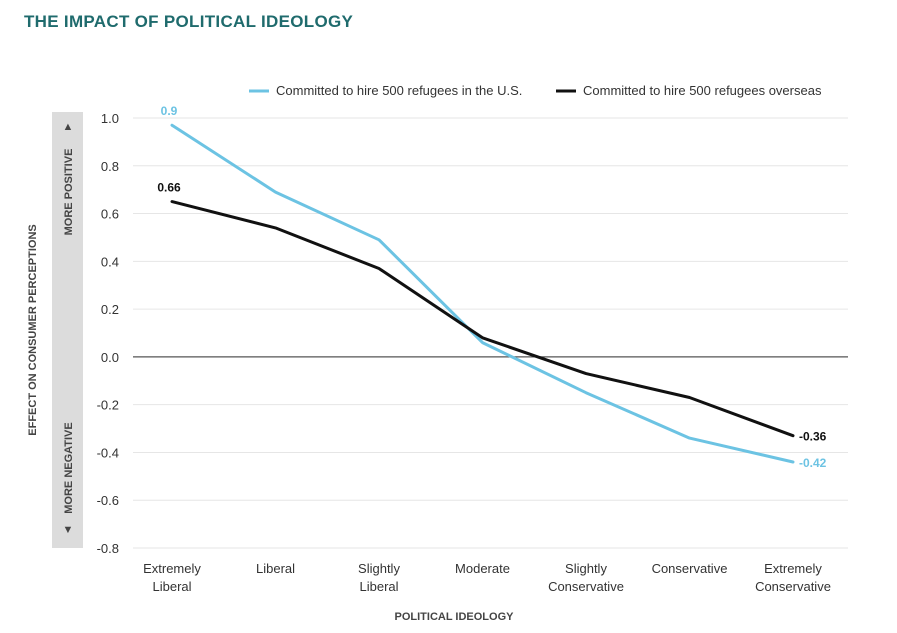 The height and width of the screenshot is (633, 897). Describe the element at coordinates (108, 500) in the screenshot. I see `y-tick-label: -0.6` at that location.